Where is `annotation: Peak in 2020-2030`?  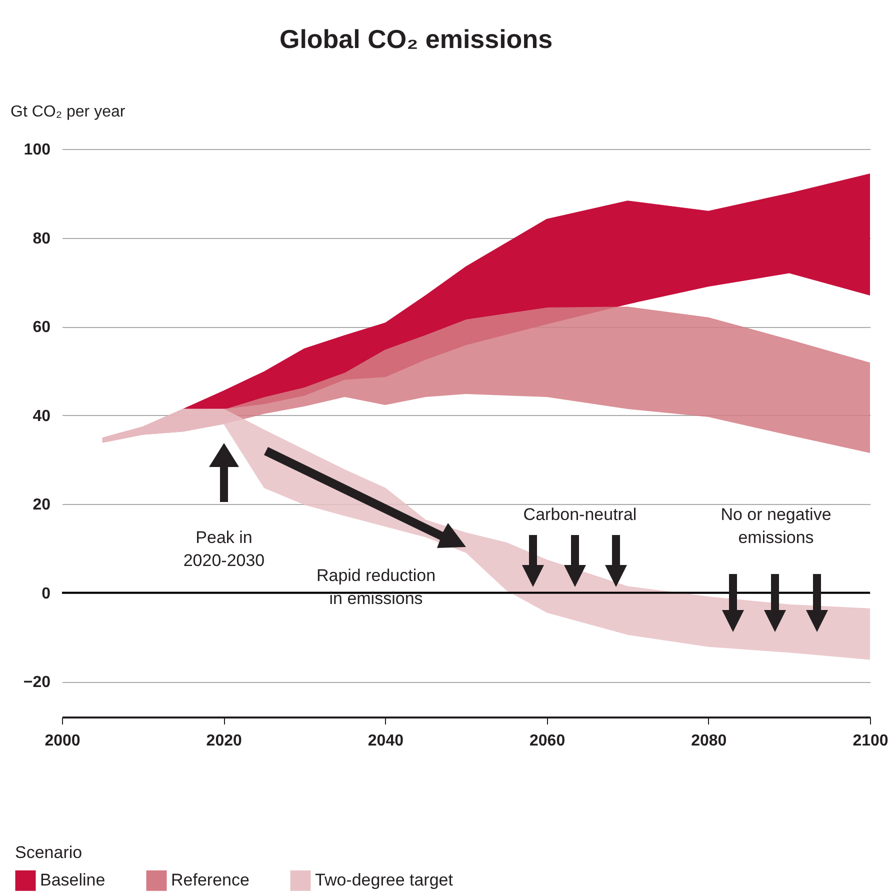 annotation: Peak in 2020-2030 is located at coordinates (224, 549).